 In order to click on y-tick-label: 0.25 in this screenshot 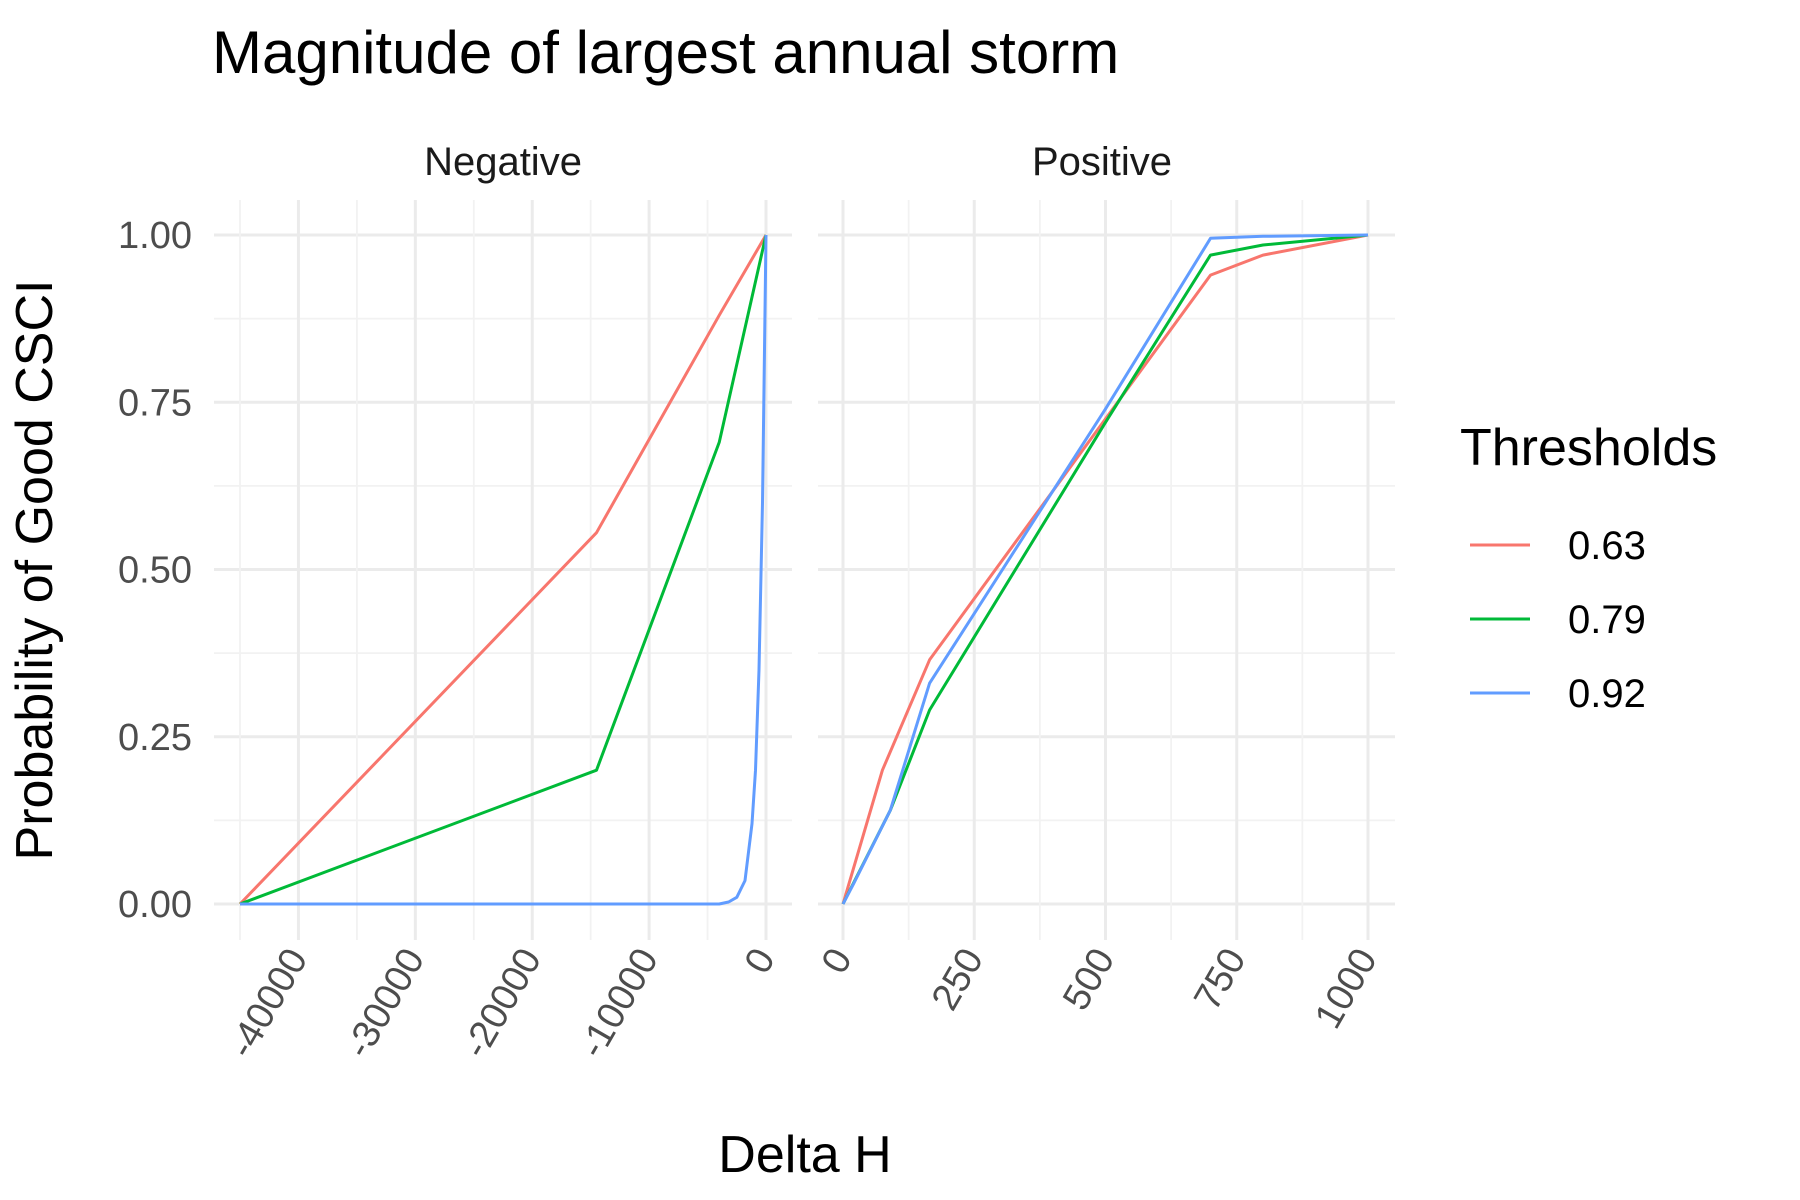, I will do `click(155, 738)`.